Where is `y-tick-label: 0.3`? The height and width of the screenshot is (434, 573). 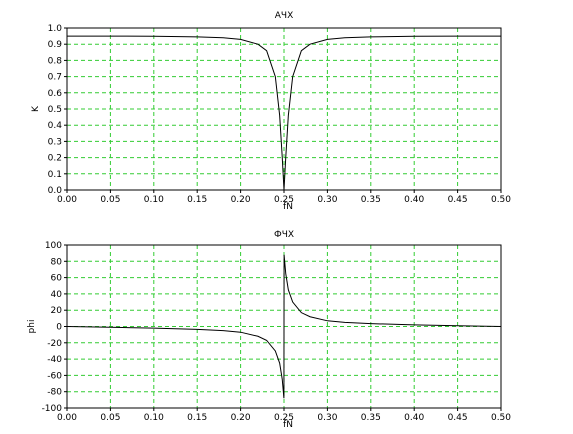
y-tick-label: 0.3 is located at coordinates (55, 142).